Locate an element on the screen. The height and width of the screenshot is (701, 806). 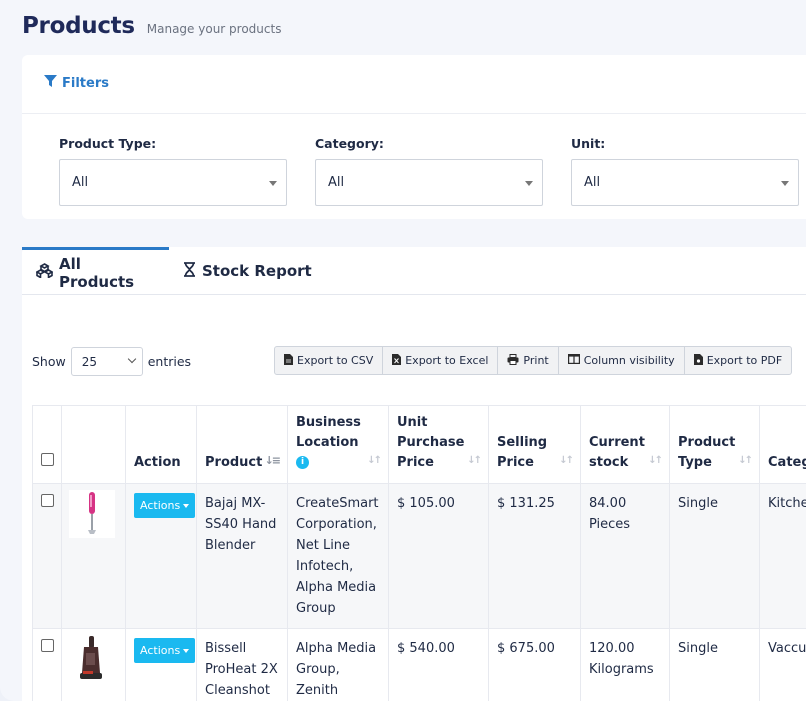
image-header is located at coordinates (94, 445).